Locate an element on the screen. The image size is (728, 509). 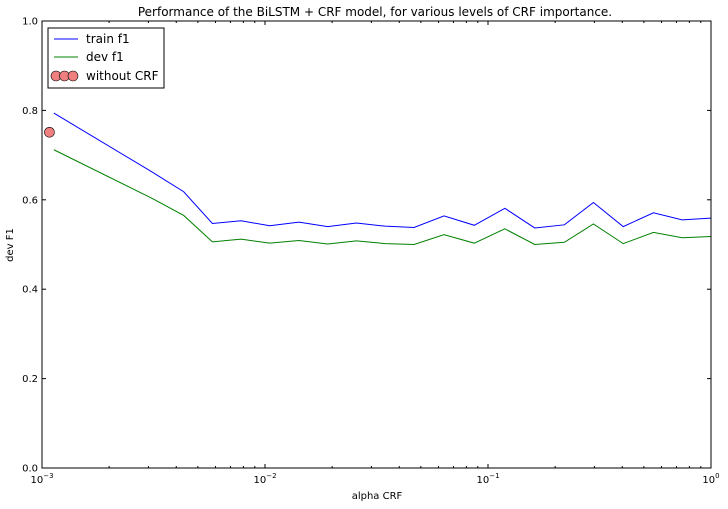
legend: train f1 dev f1 without CRF is located at coordinates (106, 58).